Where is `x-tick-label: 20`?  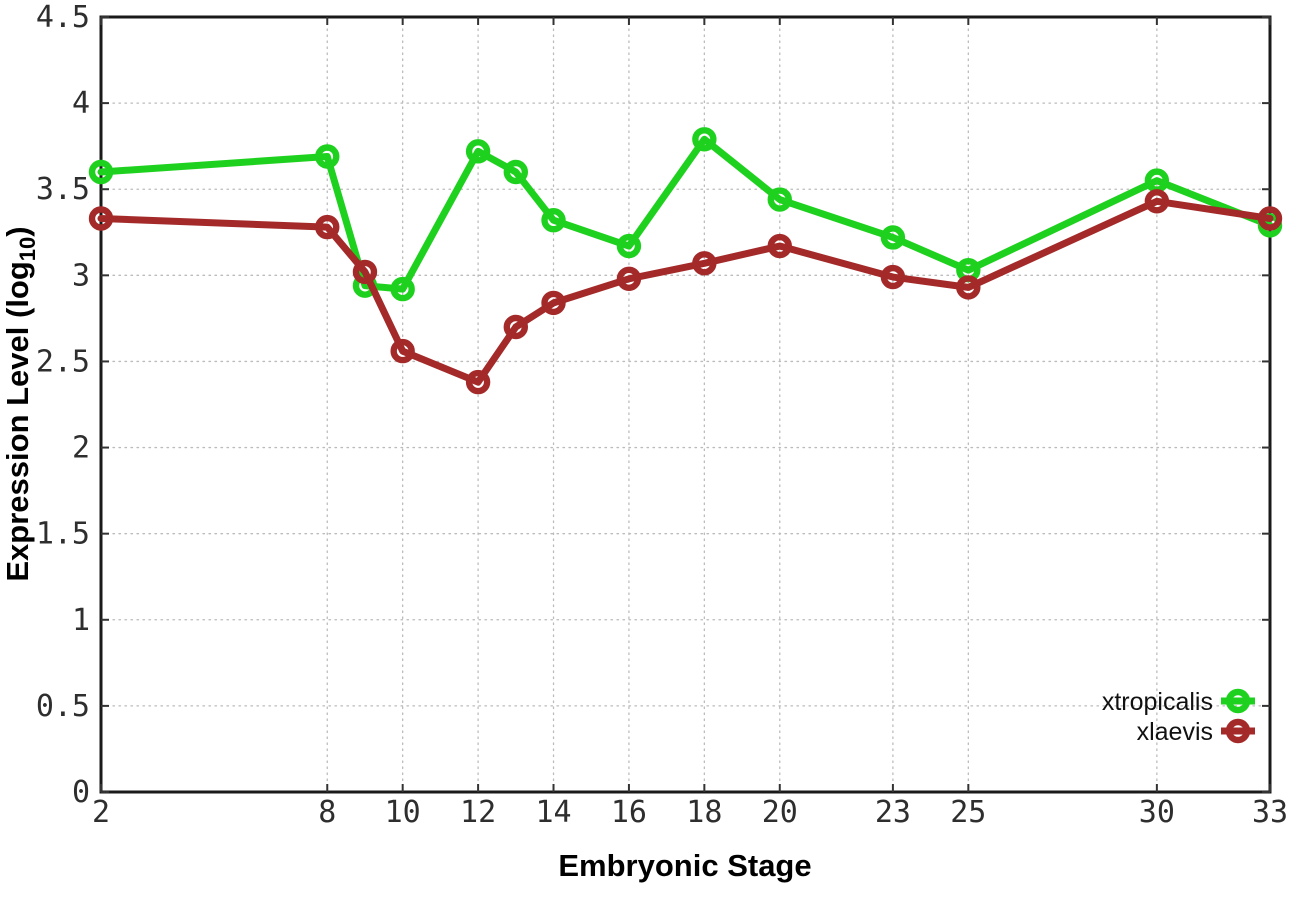 x-tick-label: 20 is located at coordinates (780, 812).